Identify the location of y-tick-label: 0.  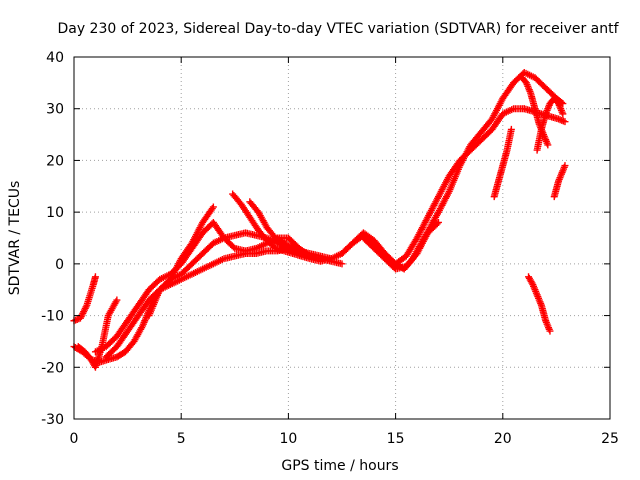
(59, 265).